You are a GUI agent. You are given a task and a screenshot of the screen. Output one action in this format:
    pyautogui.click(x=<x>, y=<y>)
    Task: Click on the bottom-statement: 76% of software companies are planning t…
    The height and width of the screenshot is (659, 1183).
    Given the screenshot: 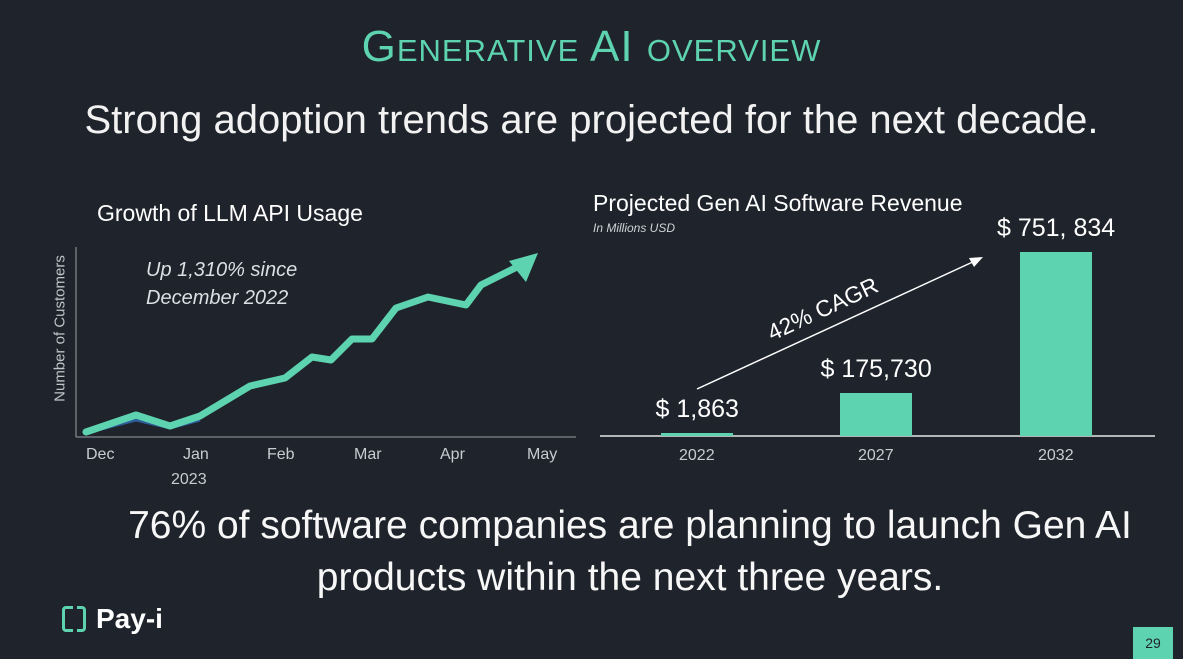 What is the action you would take?
    pyautogui.click(x=630, y=551)
    